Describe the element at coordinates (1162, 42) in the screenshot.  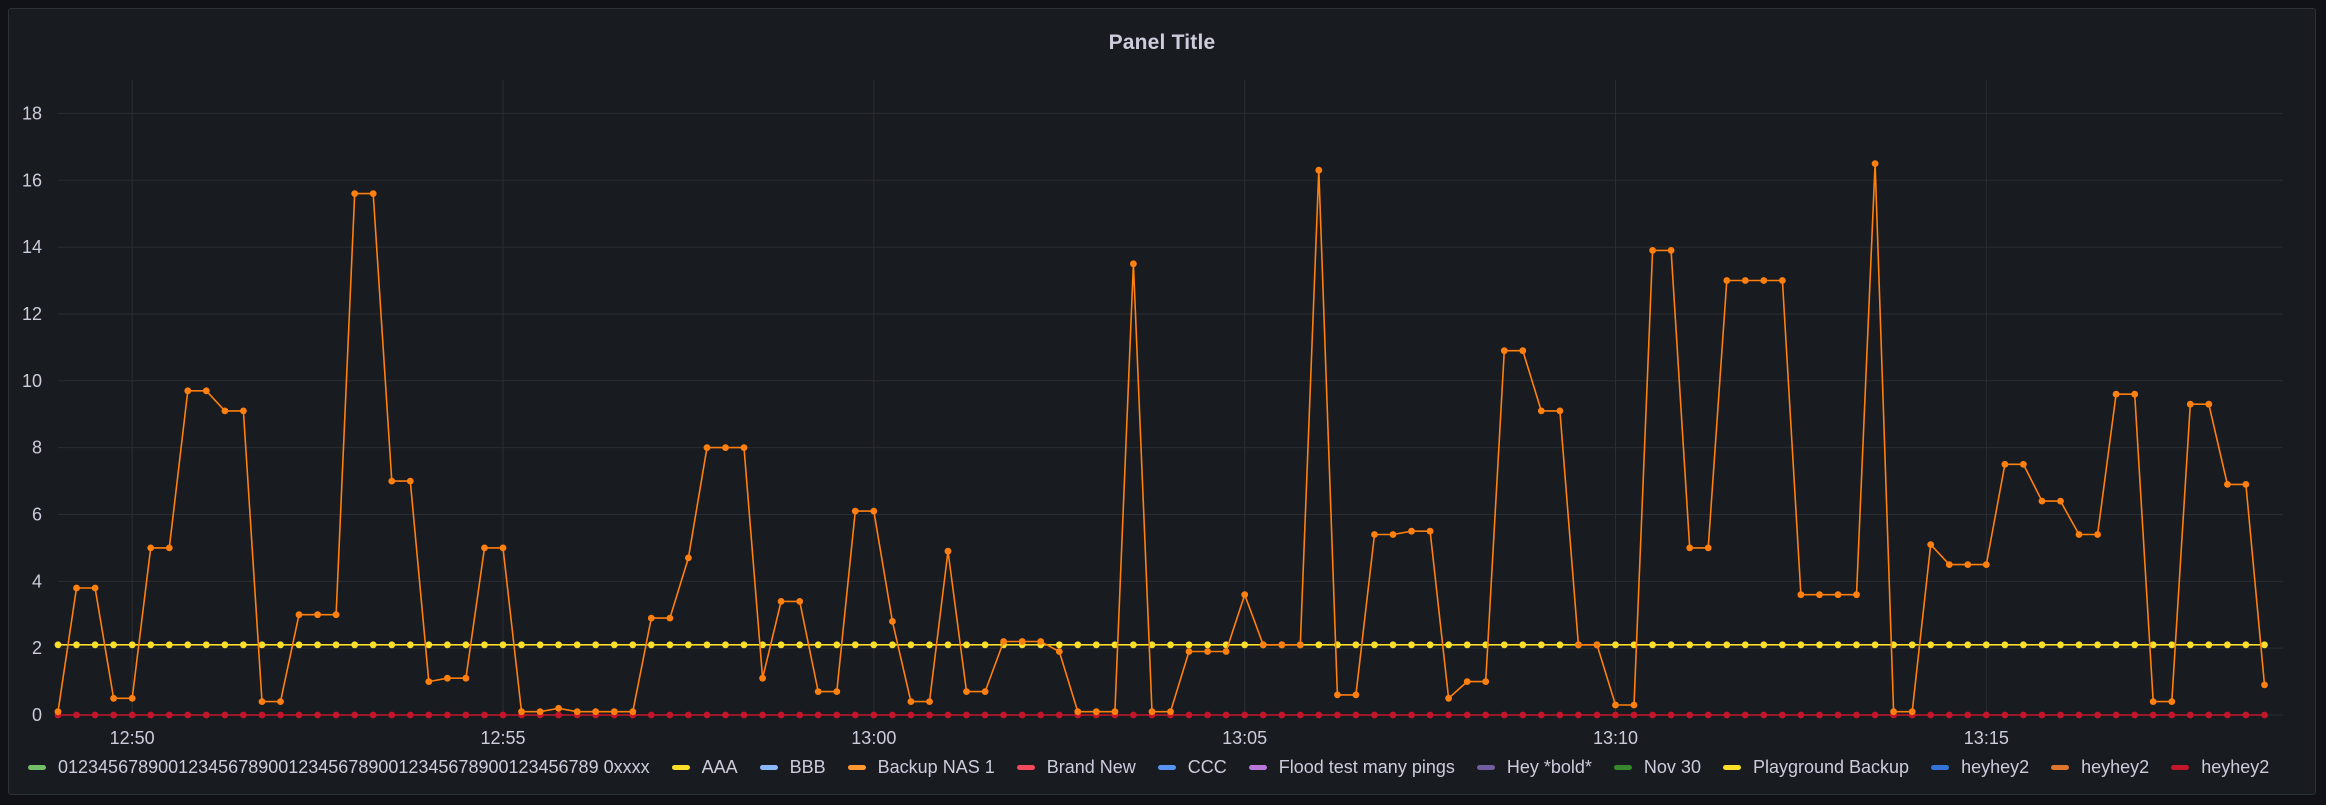
I see `panel-title: Panel Title` at that location.